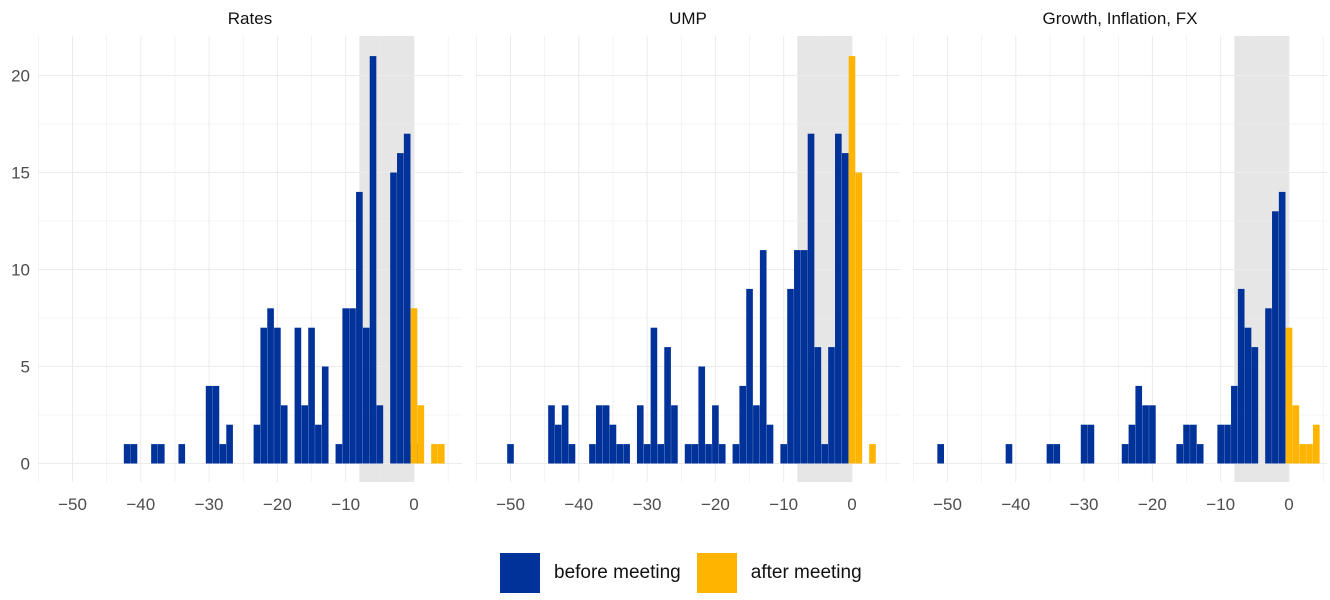  What do you see at coordinates (250, 18) in the screenshot?
I see `panel-title: Rates` at bounding box center [250, 18].